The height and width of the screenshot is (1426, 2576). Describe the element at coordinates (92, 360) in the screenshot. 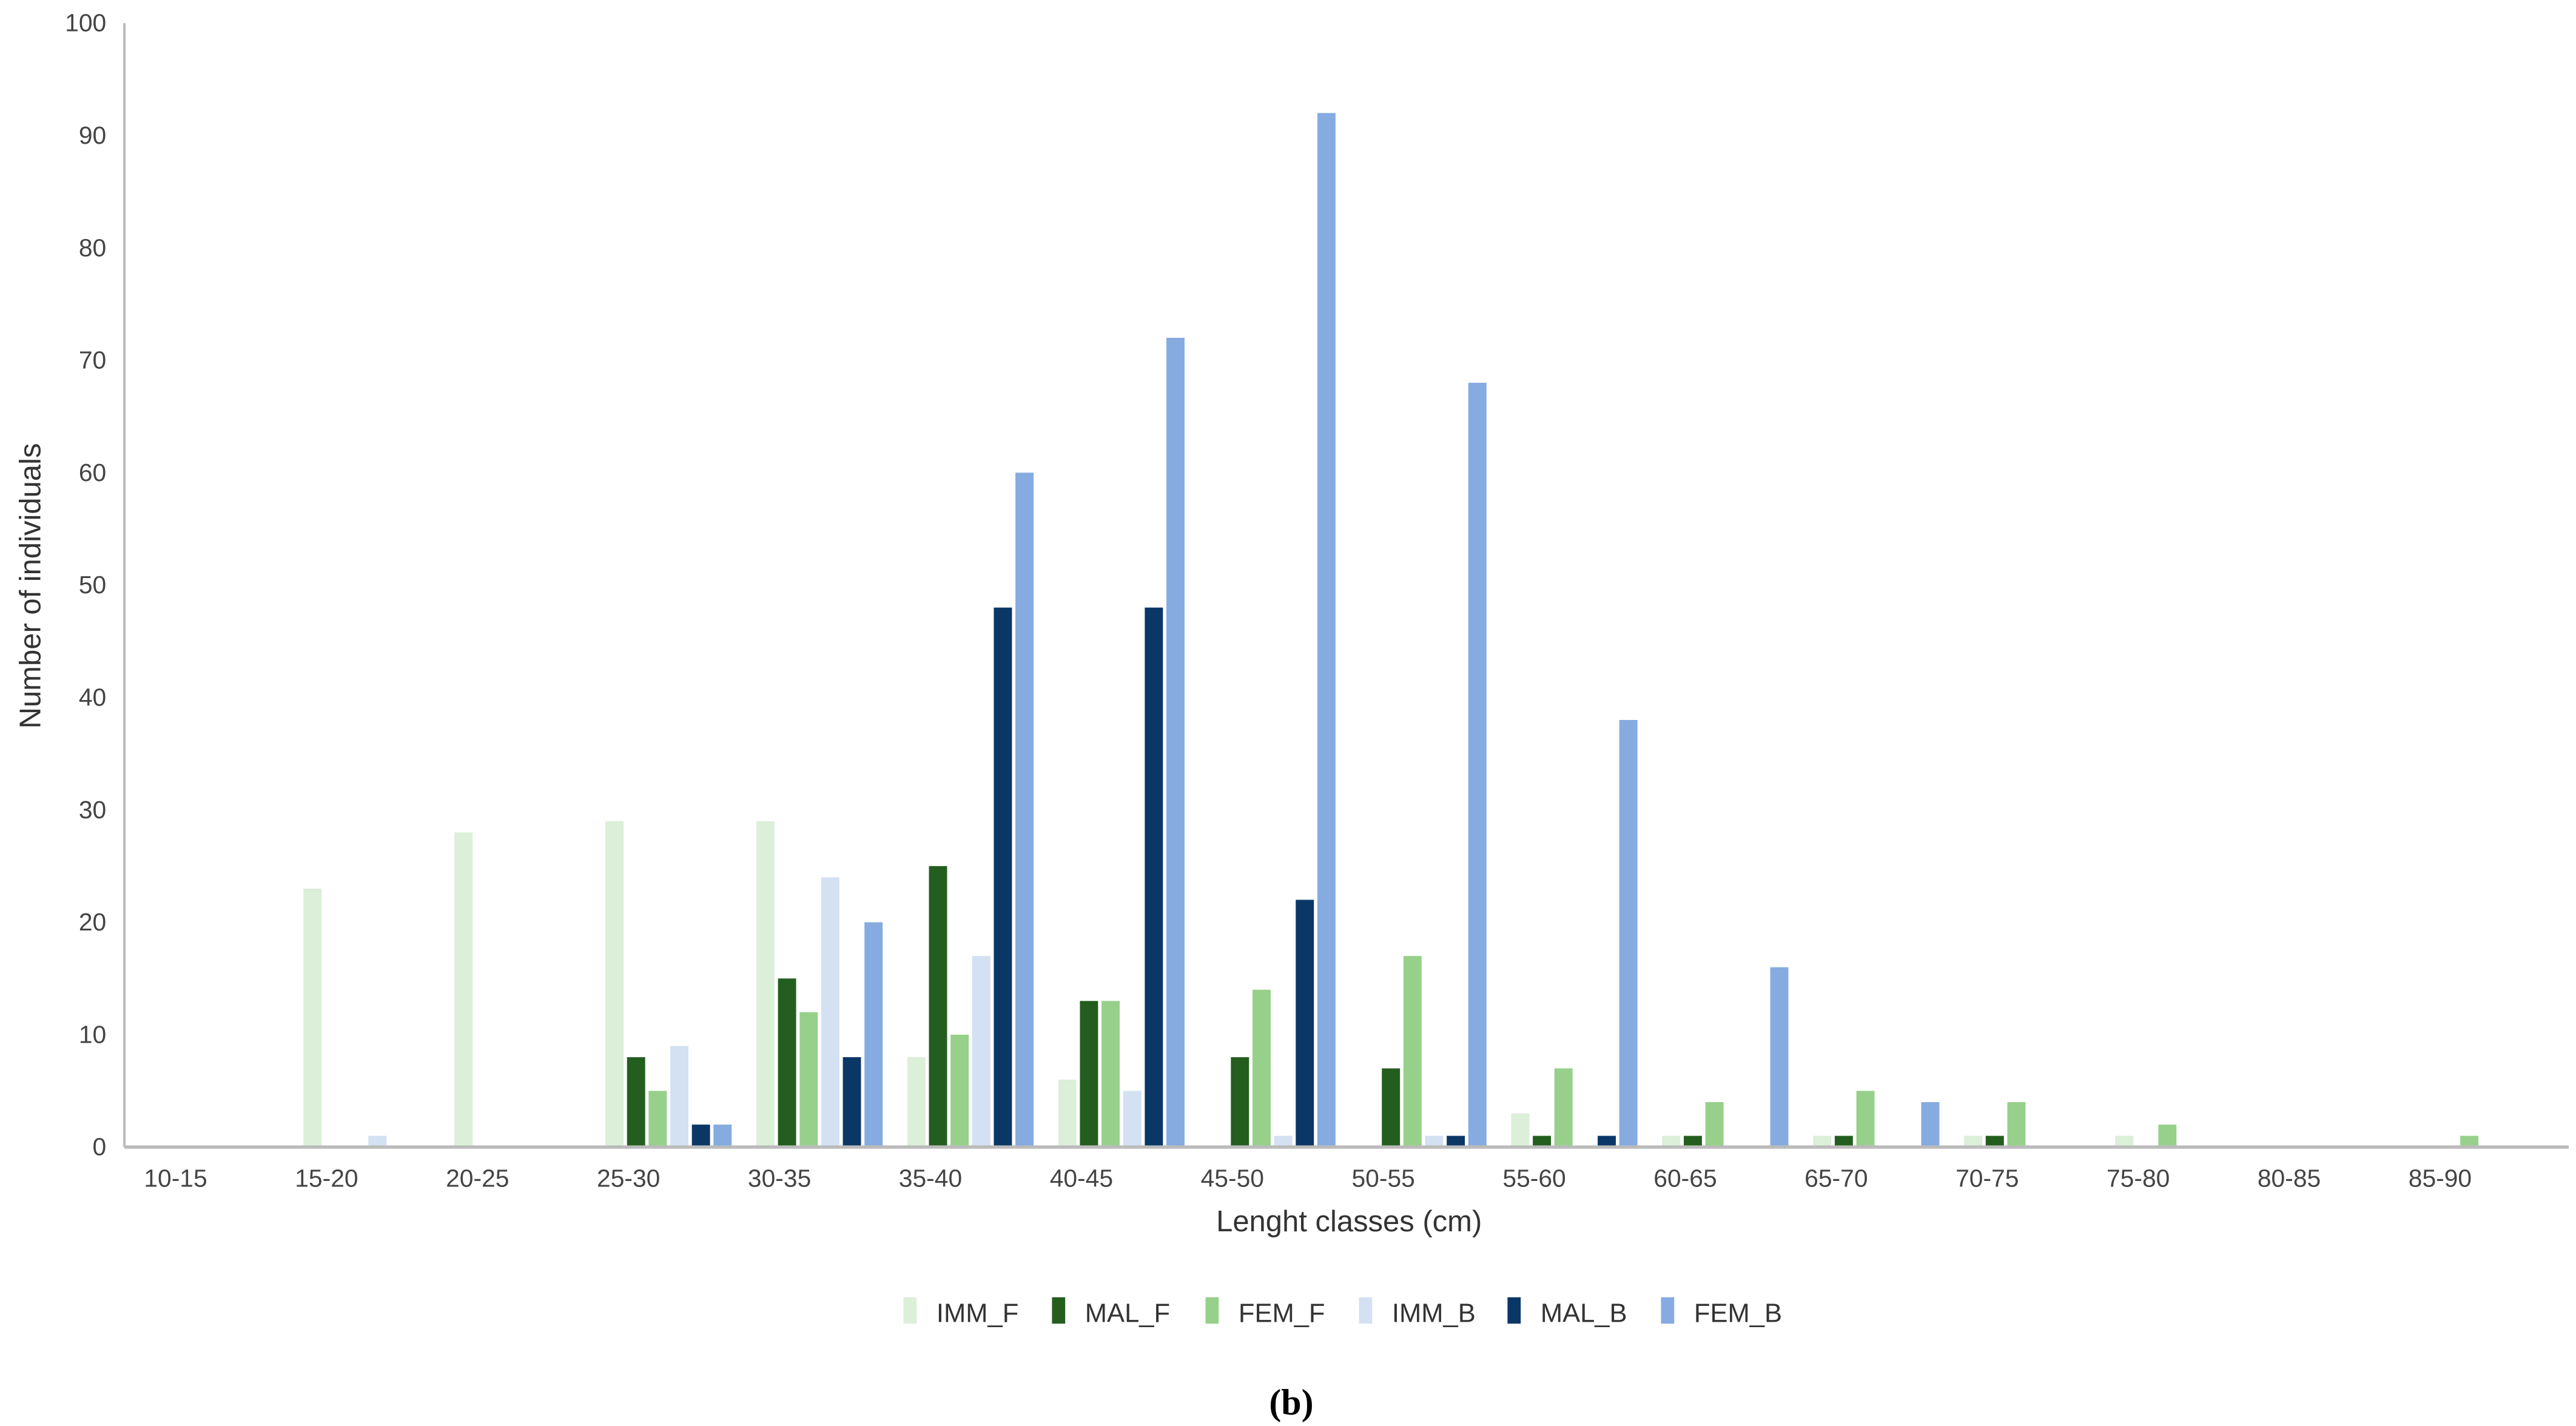

I see `y-tick-label: 70` at that location.